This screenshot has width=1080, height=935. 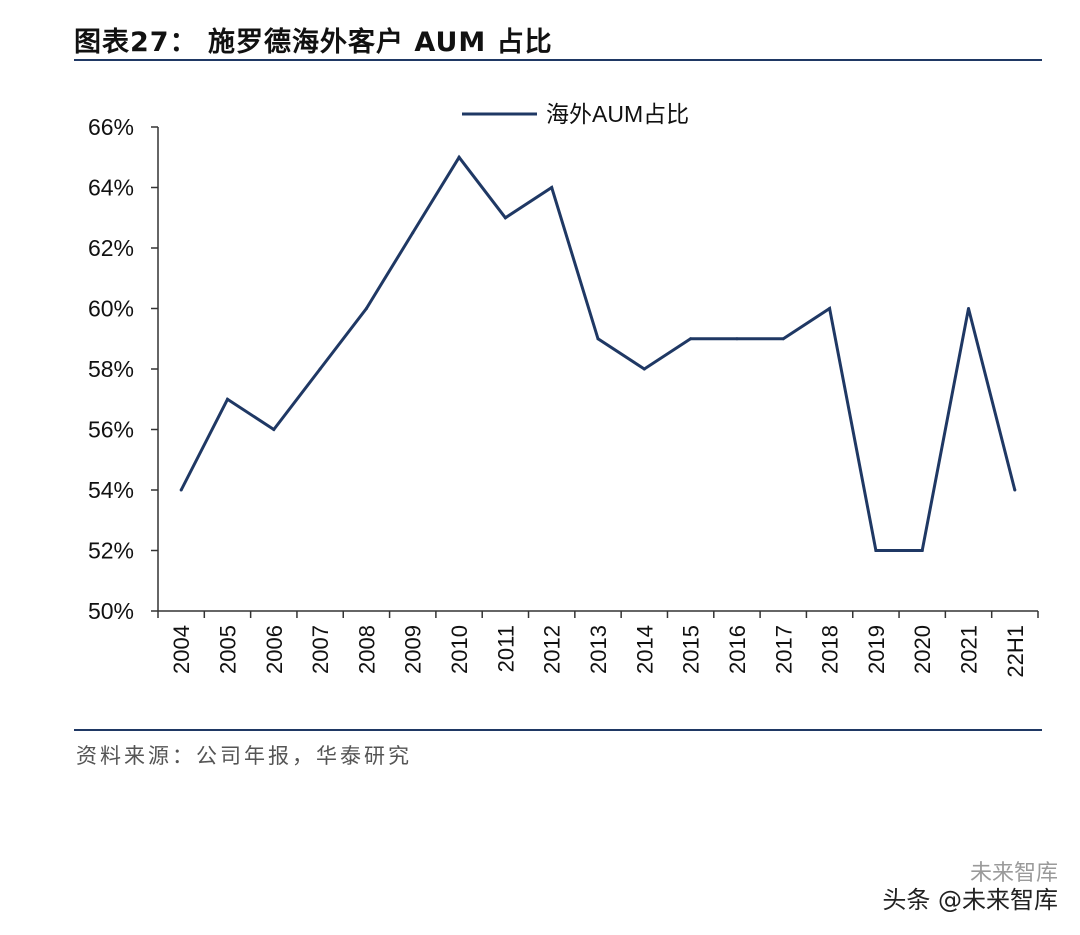 What do you see at coordinates (181, 649) in the screenshot?
I see `x-tick-label: 2004` at bounding box center [181, 649].